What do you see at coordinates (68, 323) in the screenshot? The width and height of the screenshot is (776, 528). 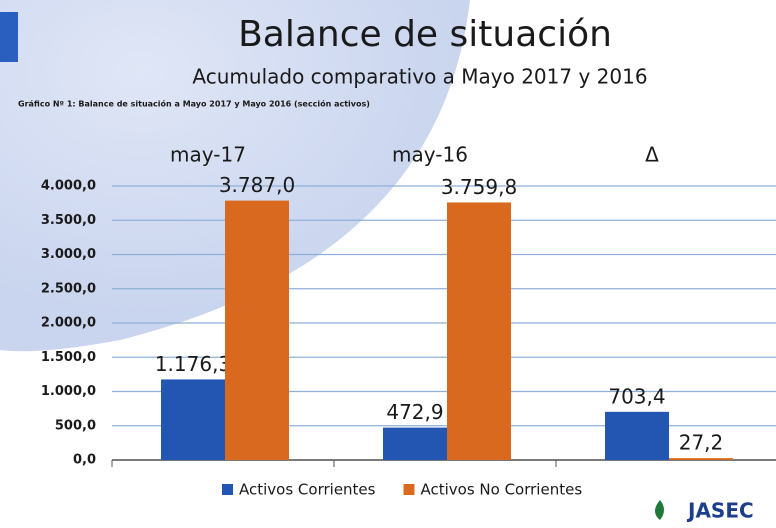 I see `y-tick-label: 2.000,0` at bounding box center [68, 323].